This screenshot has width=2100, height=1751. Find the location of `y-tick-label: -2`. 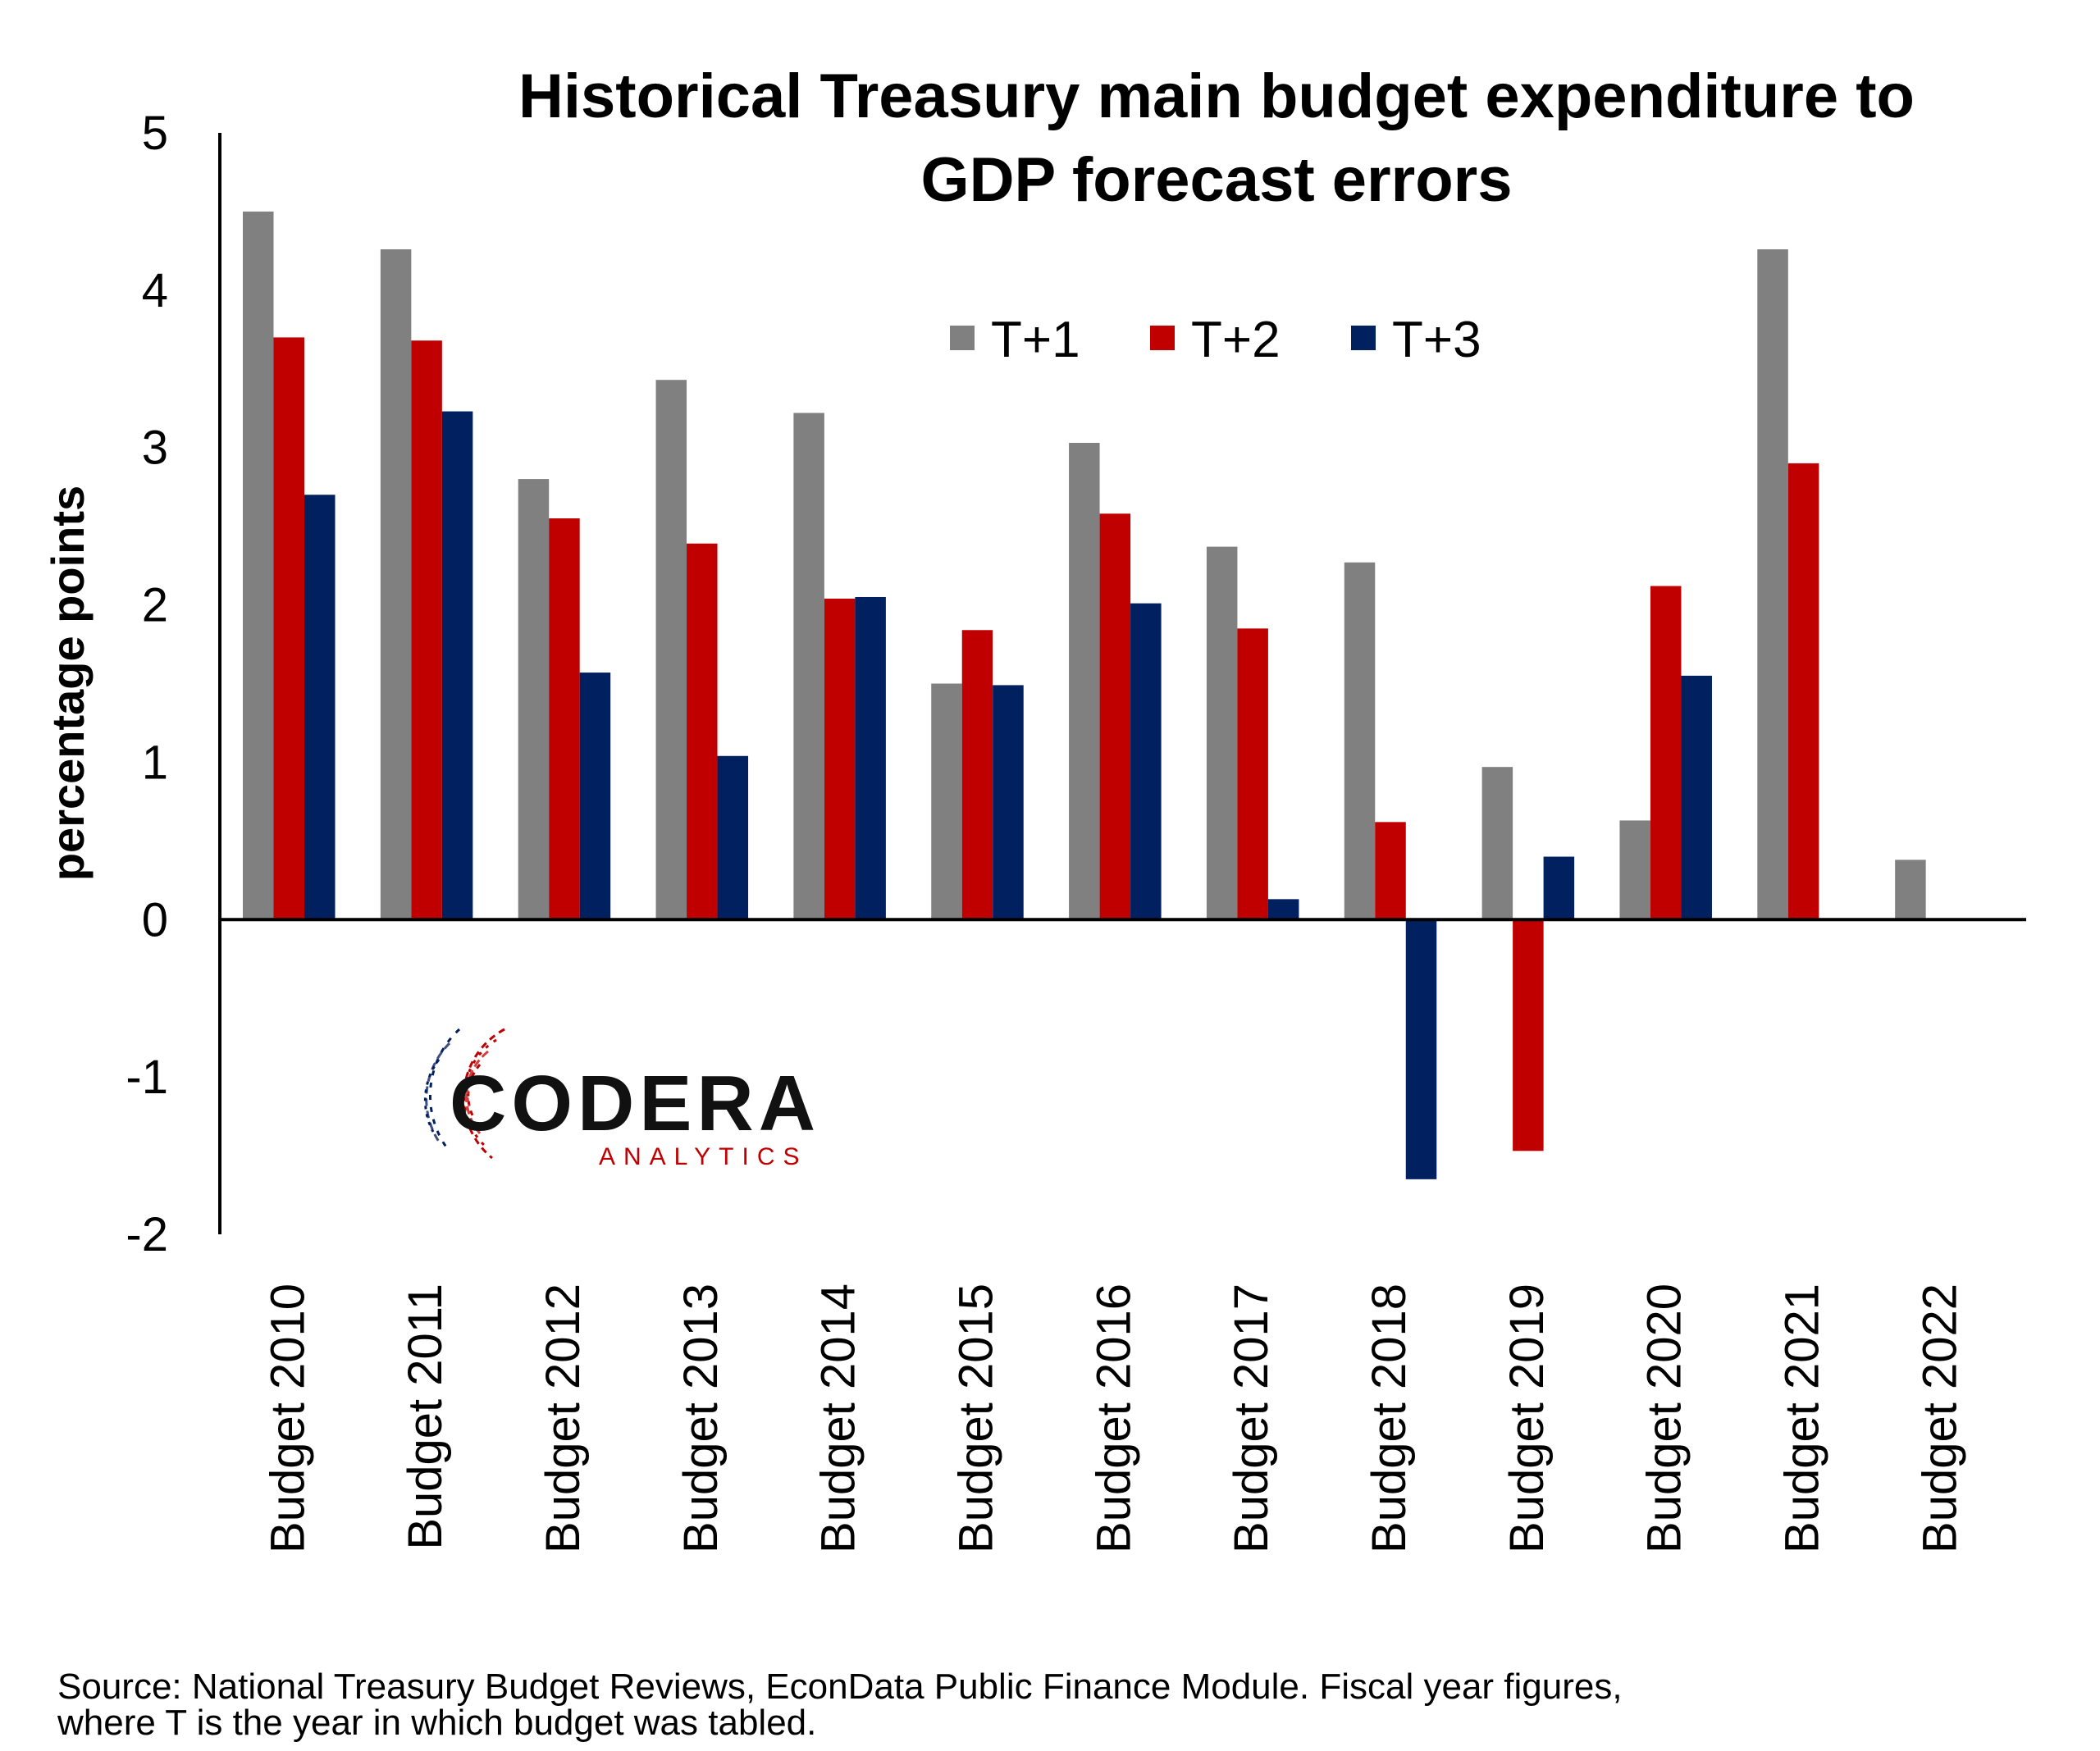

y-tick-label: -2 is located at coordinates (147, 1234).